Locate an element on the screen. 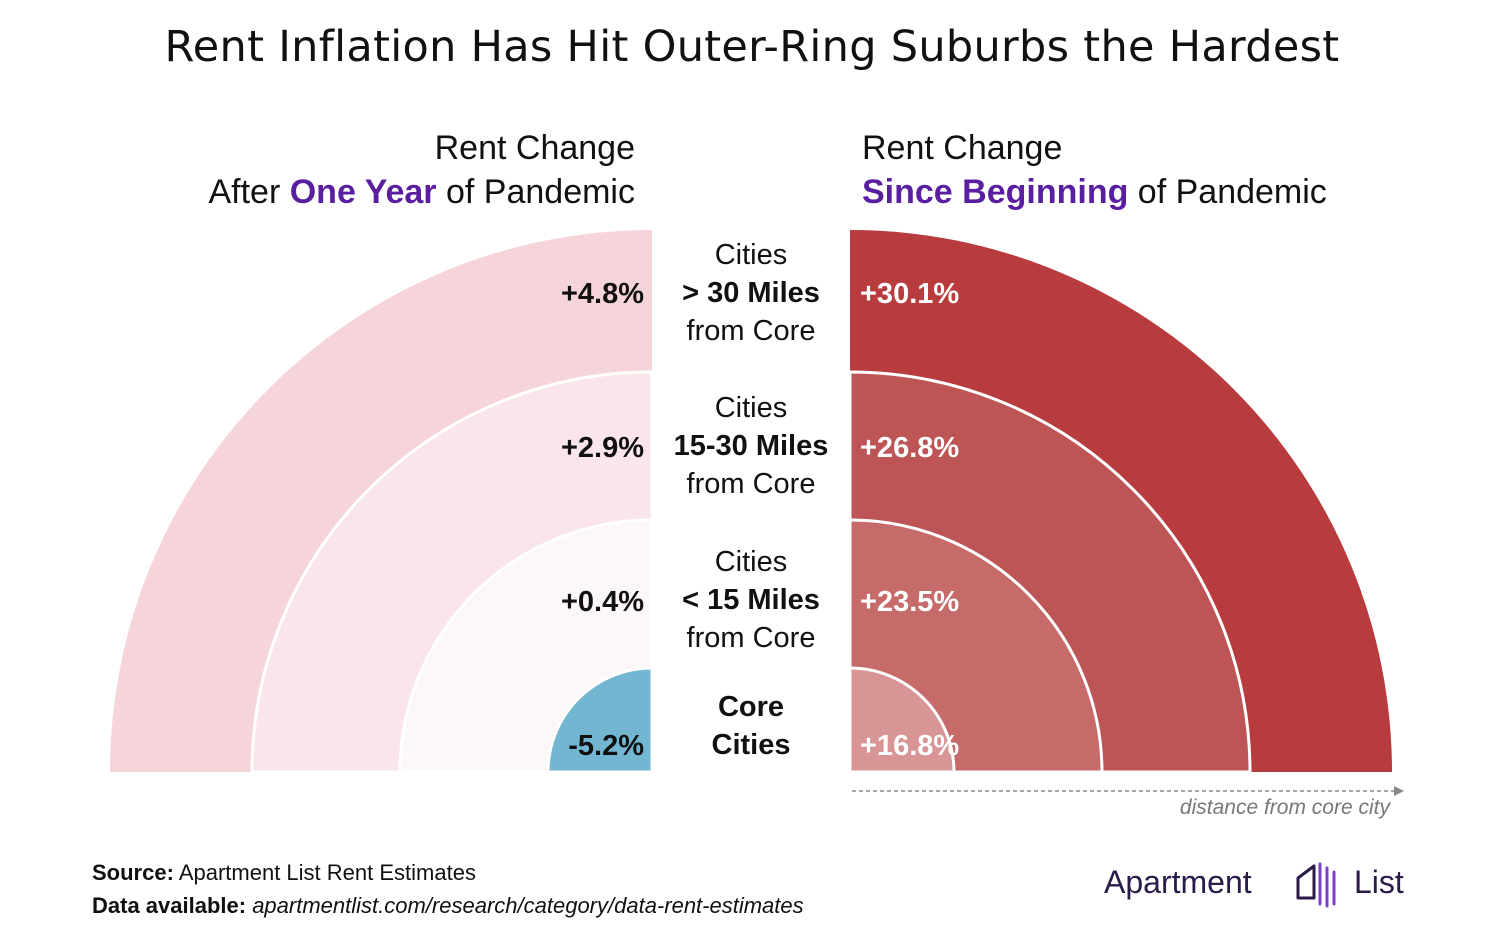  ring-label-over-30: Cities > 30 Miles from Core is located at coordinates (751, 293).